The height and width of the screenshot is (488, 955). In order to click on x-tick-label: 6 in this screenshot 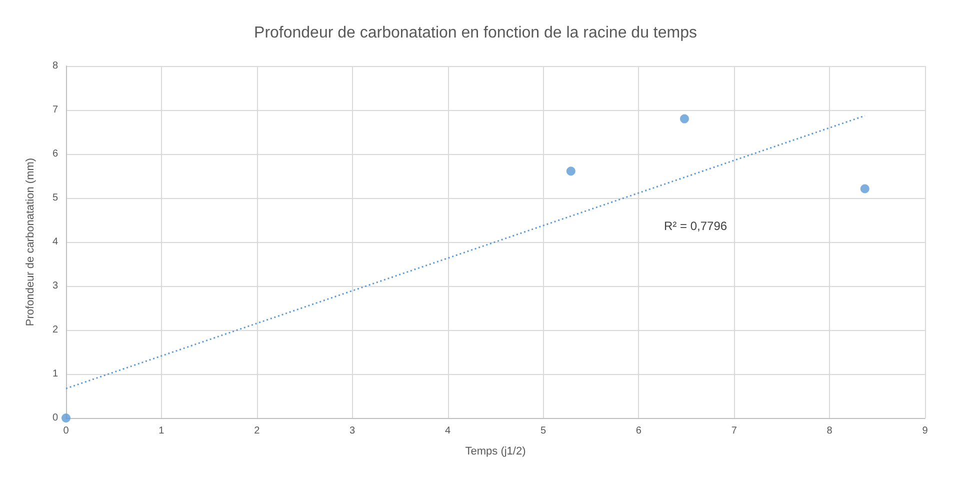, I will do `click(639, 431)`.